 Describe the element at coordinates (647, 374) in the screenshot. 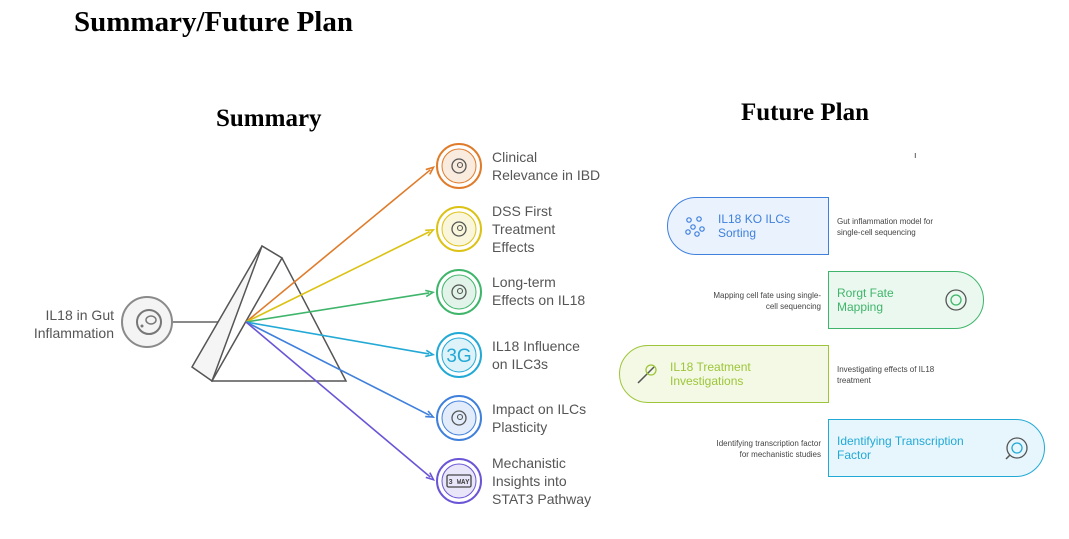

I see `syringe-icon` at that location.